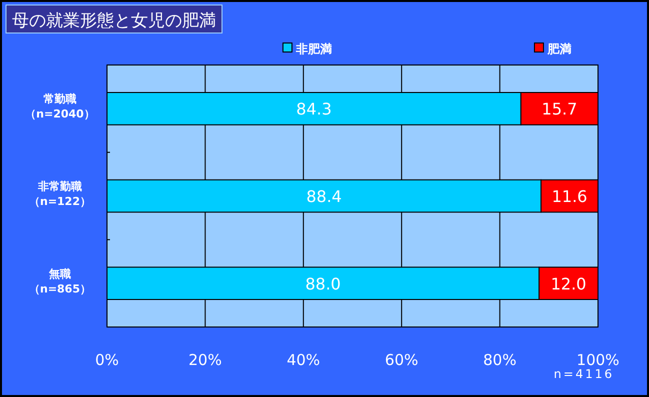 Image resolution: width=649 pixels, height=397 pixels. I want to click on text: n=4116, so click(584, 374).